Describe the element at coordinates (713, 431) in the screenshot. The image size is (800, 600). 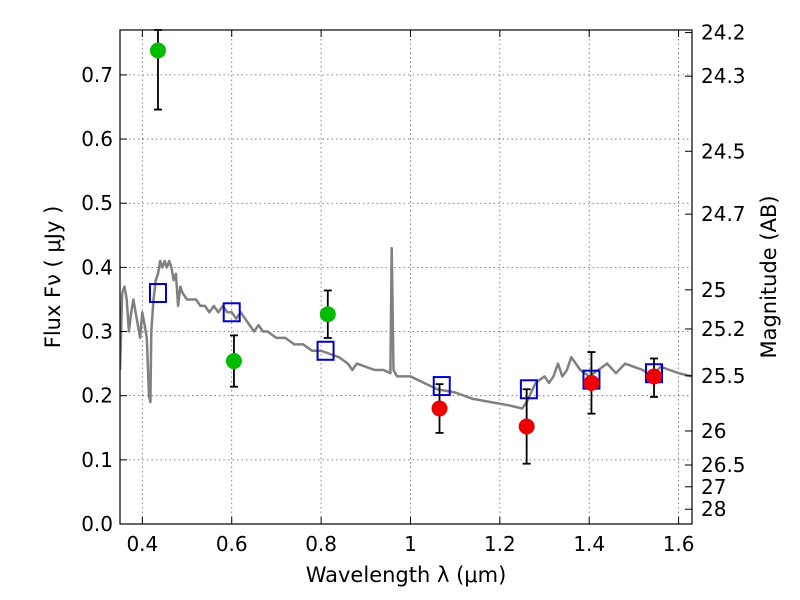
I see `y2-tick-label: 26` at that location.